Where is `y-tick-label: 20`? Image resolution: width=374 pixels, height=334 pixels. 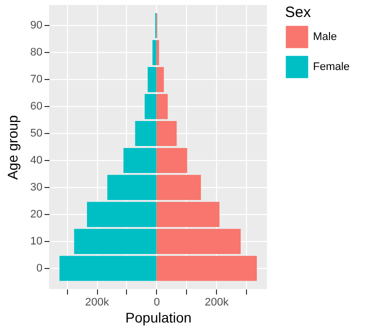
y-tick-label: 20 is located at coordinates (36, 214).